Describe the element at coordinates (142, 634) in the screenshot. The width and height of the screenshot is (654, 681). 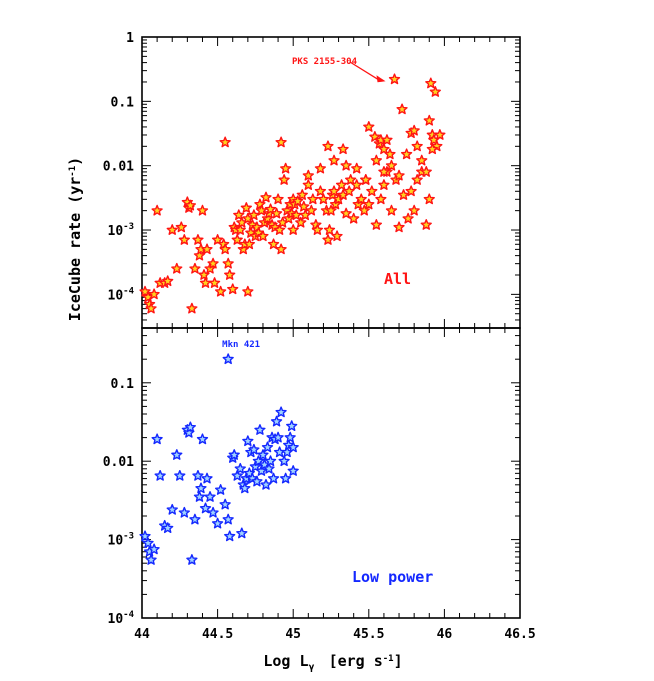
I see `x-tick-label: 44` at that location.